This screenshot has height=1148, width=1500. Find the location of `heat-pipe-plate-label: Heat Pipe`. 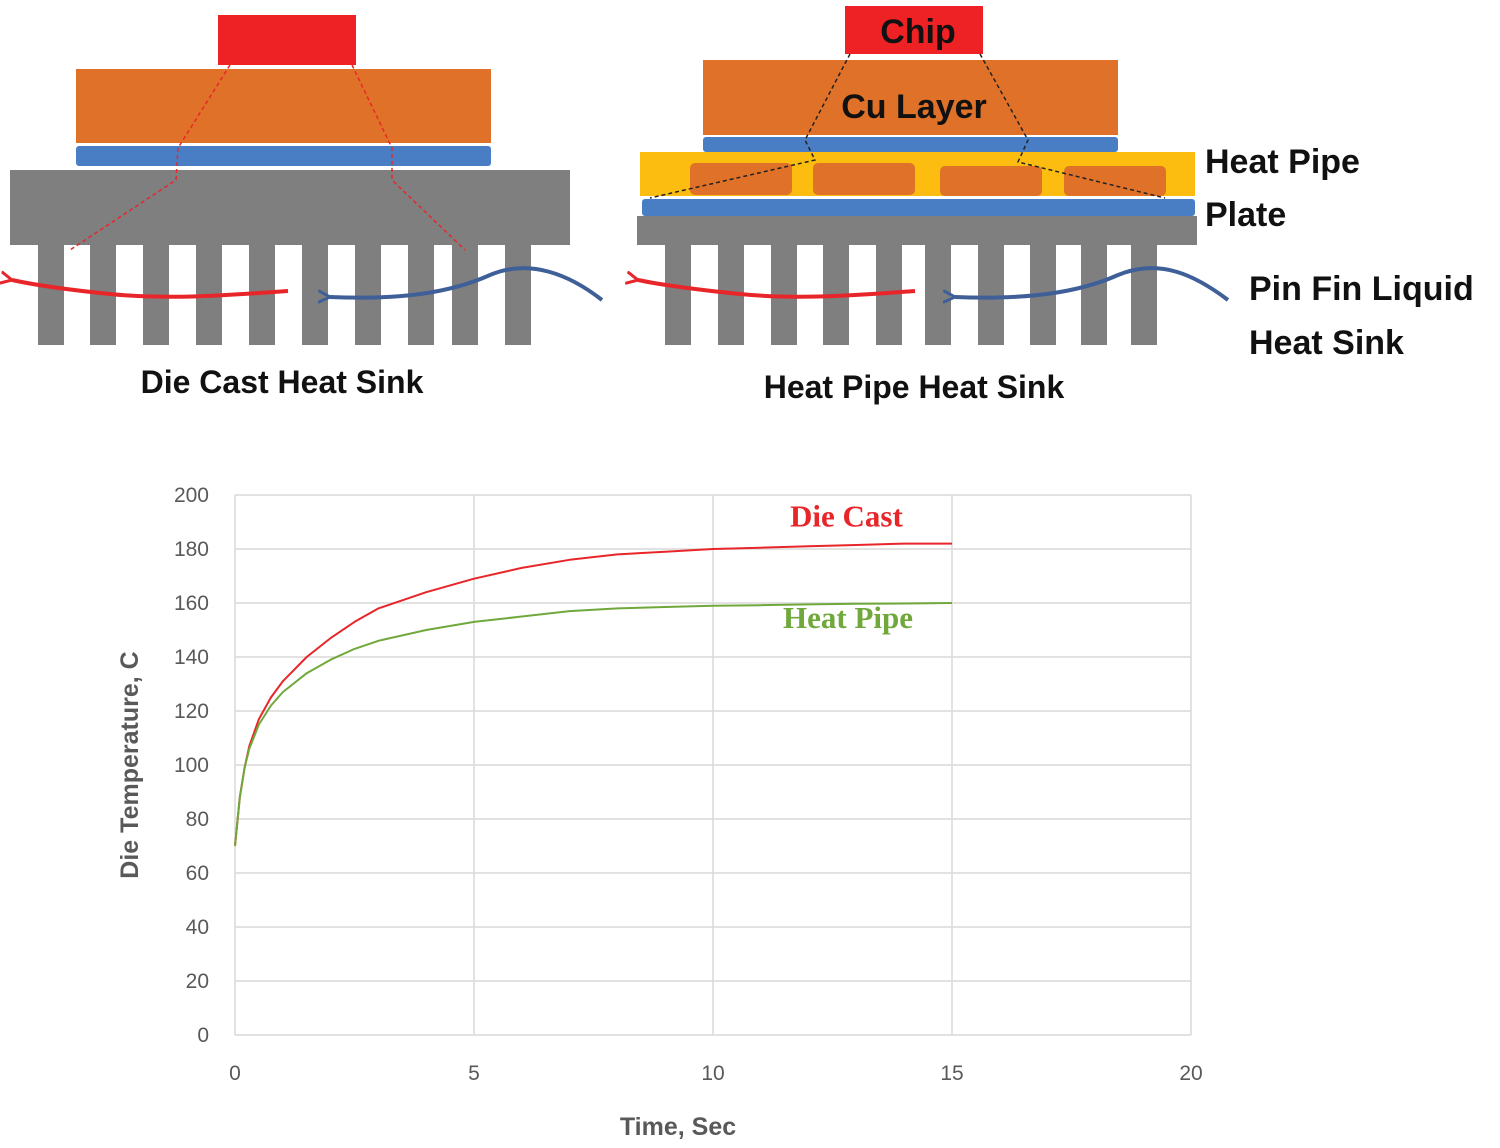

heat-pipe-plate-label: Heat Pipe is located at coordinates (1282, 162).